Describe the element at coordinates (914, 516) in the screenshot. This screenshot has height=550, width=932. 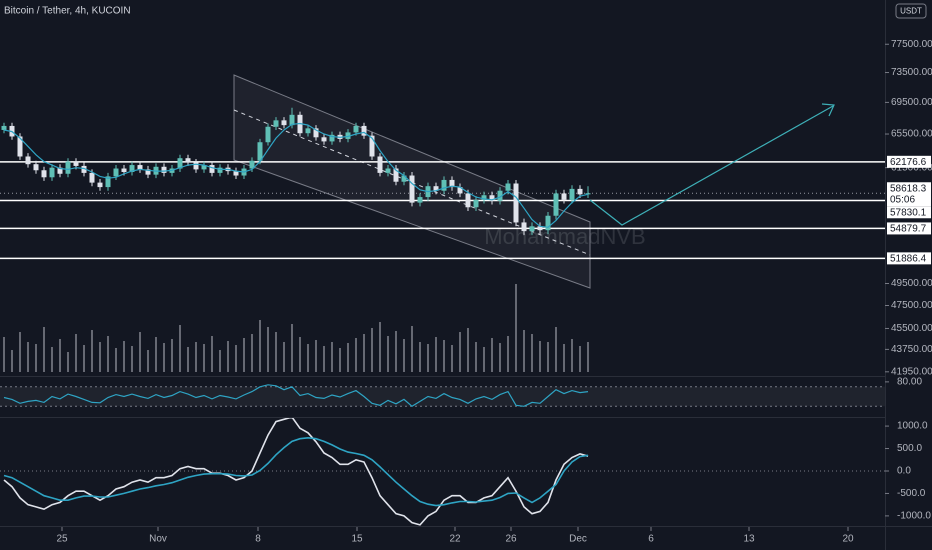
I see `macd-tick-label: -1000.0` at that location.